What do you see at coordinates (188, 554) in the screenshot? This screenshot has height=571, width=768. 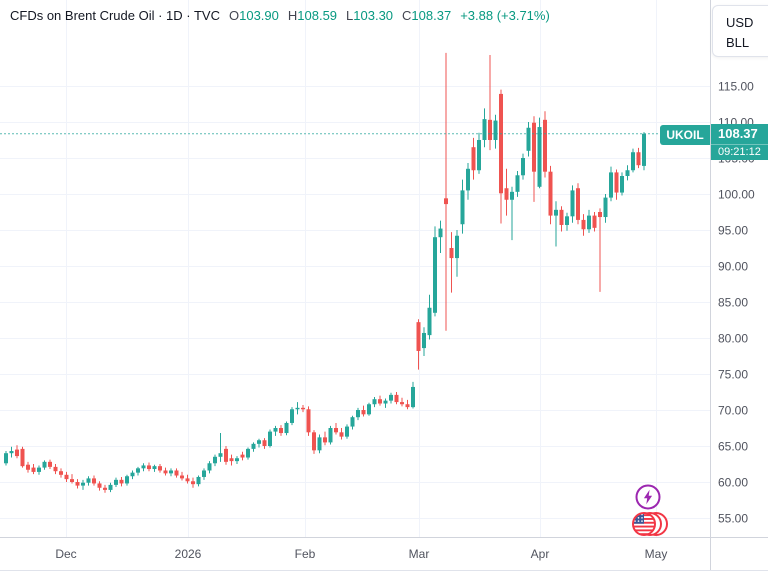 I see `time-tick-label: 2026` at bounding box center [188, 554].